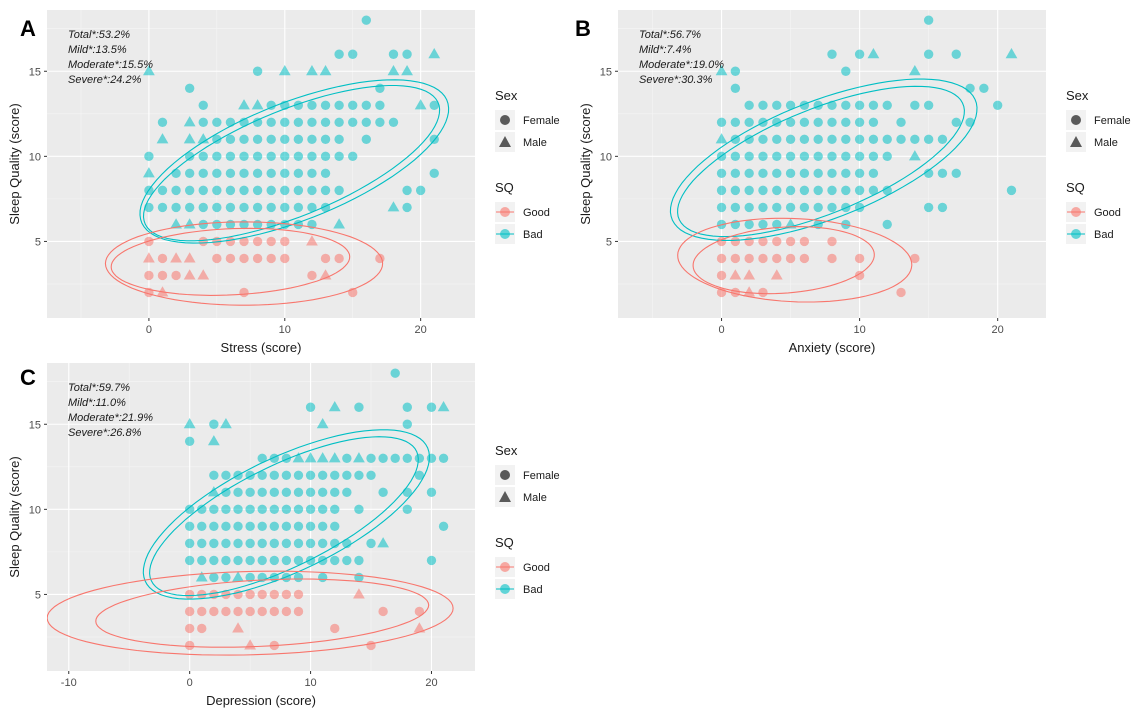 The width and height of the screenshot is (1132, 711). What do you see at coordinates (38, 242) in the screenshot?
I see `y-tick-label: 5` at bounding box center [38, 242].